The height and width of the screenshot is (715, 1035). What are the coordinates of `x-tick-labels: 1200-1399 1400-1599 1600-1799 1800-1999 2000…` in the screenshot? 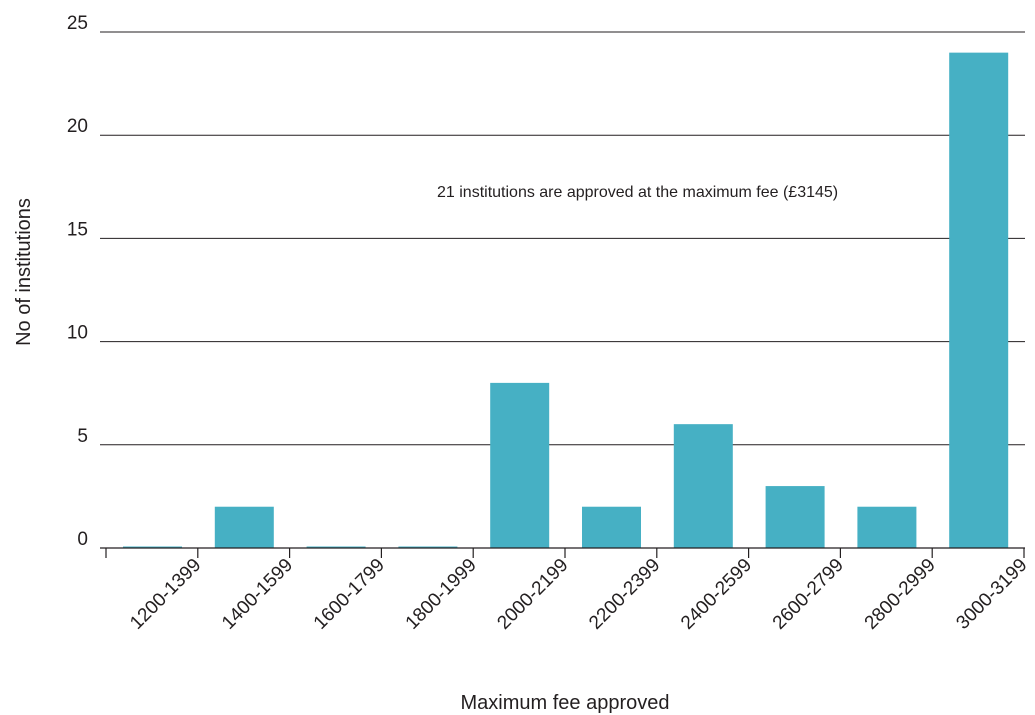 It's located at (578, 594).